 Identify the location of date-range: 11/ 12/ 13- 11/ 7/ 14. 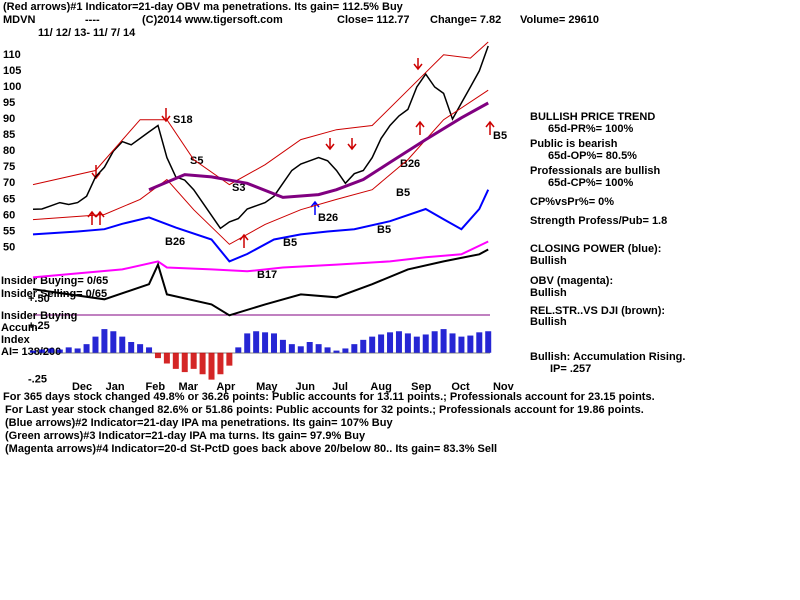
(87, 33).